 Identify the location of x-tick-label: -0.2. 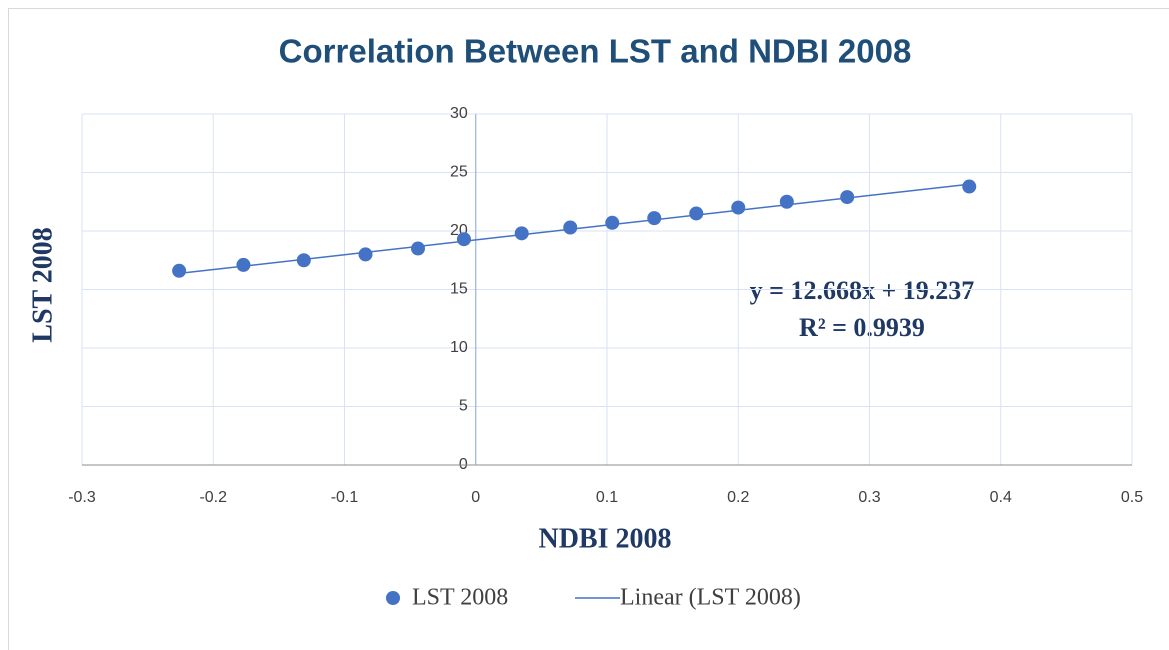
(213, 497).